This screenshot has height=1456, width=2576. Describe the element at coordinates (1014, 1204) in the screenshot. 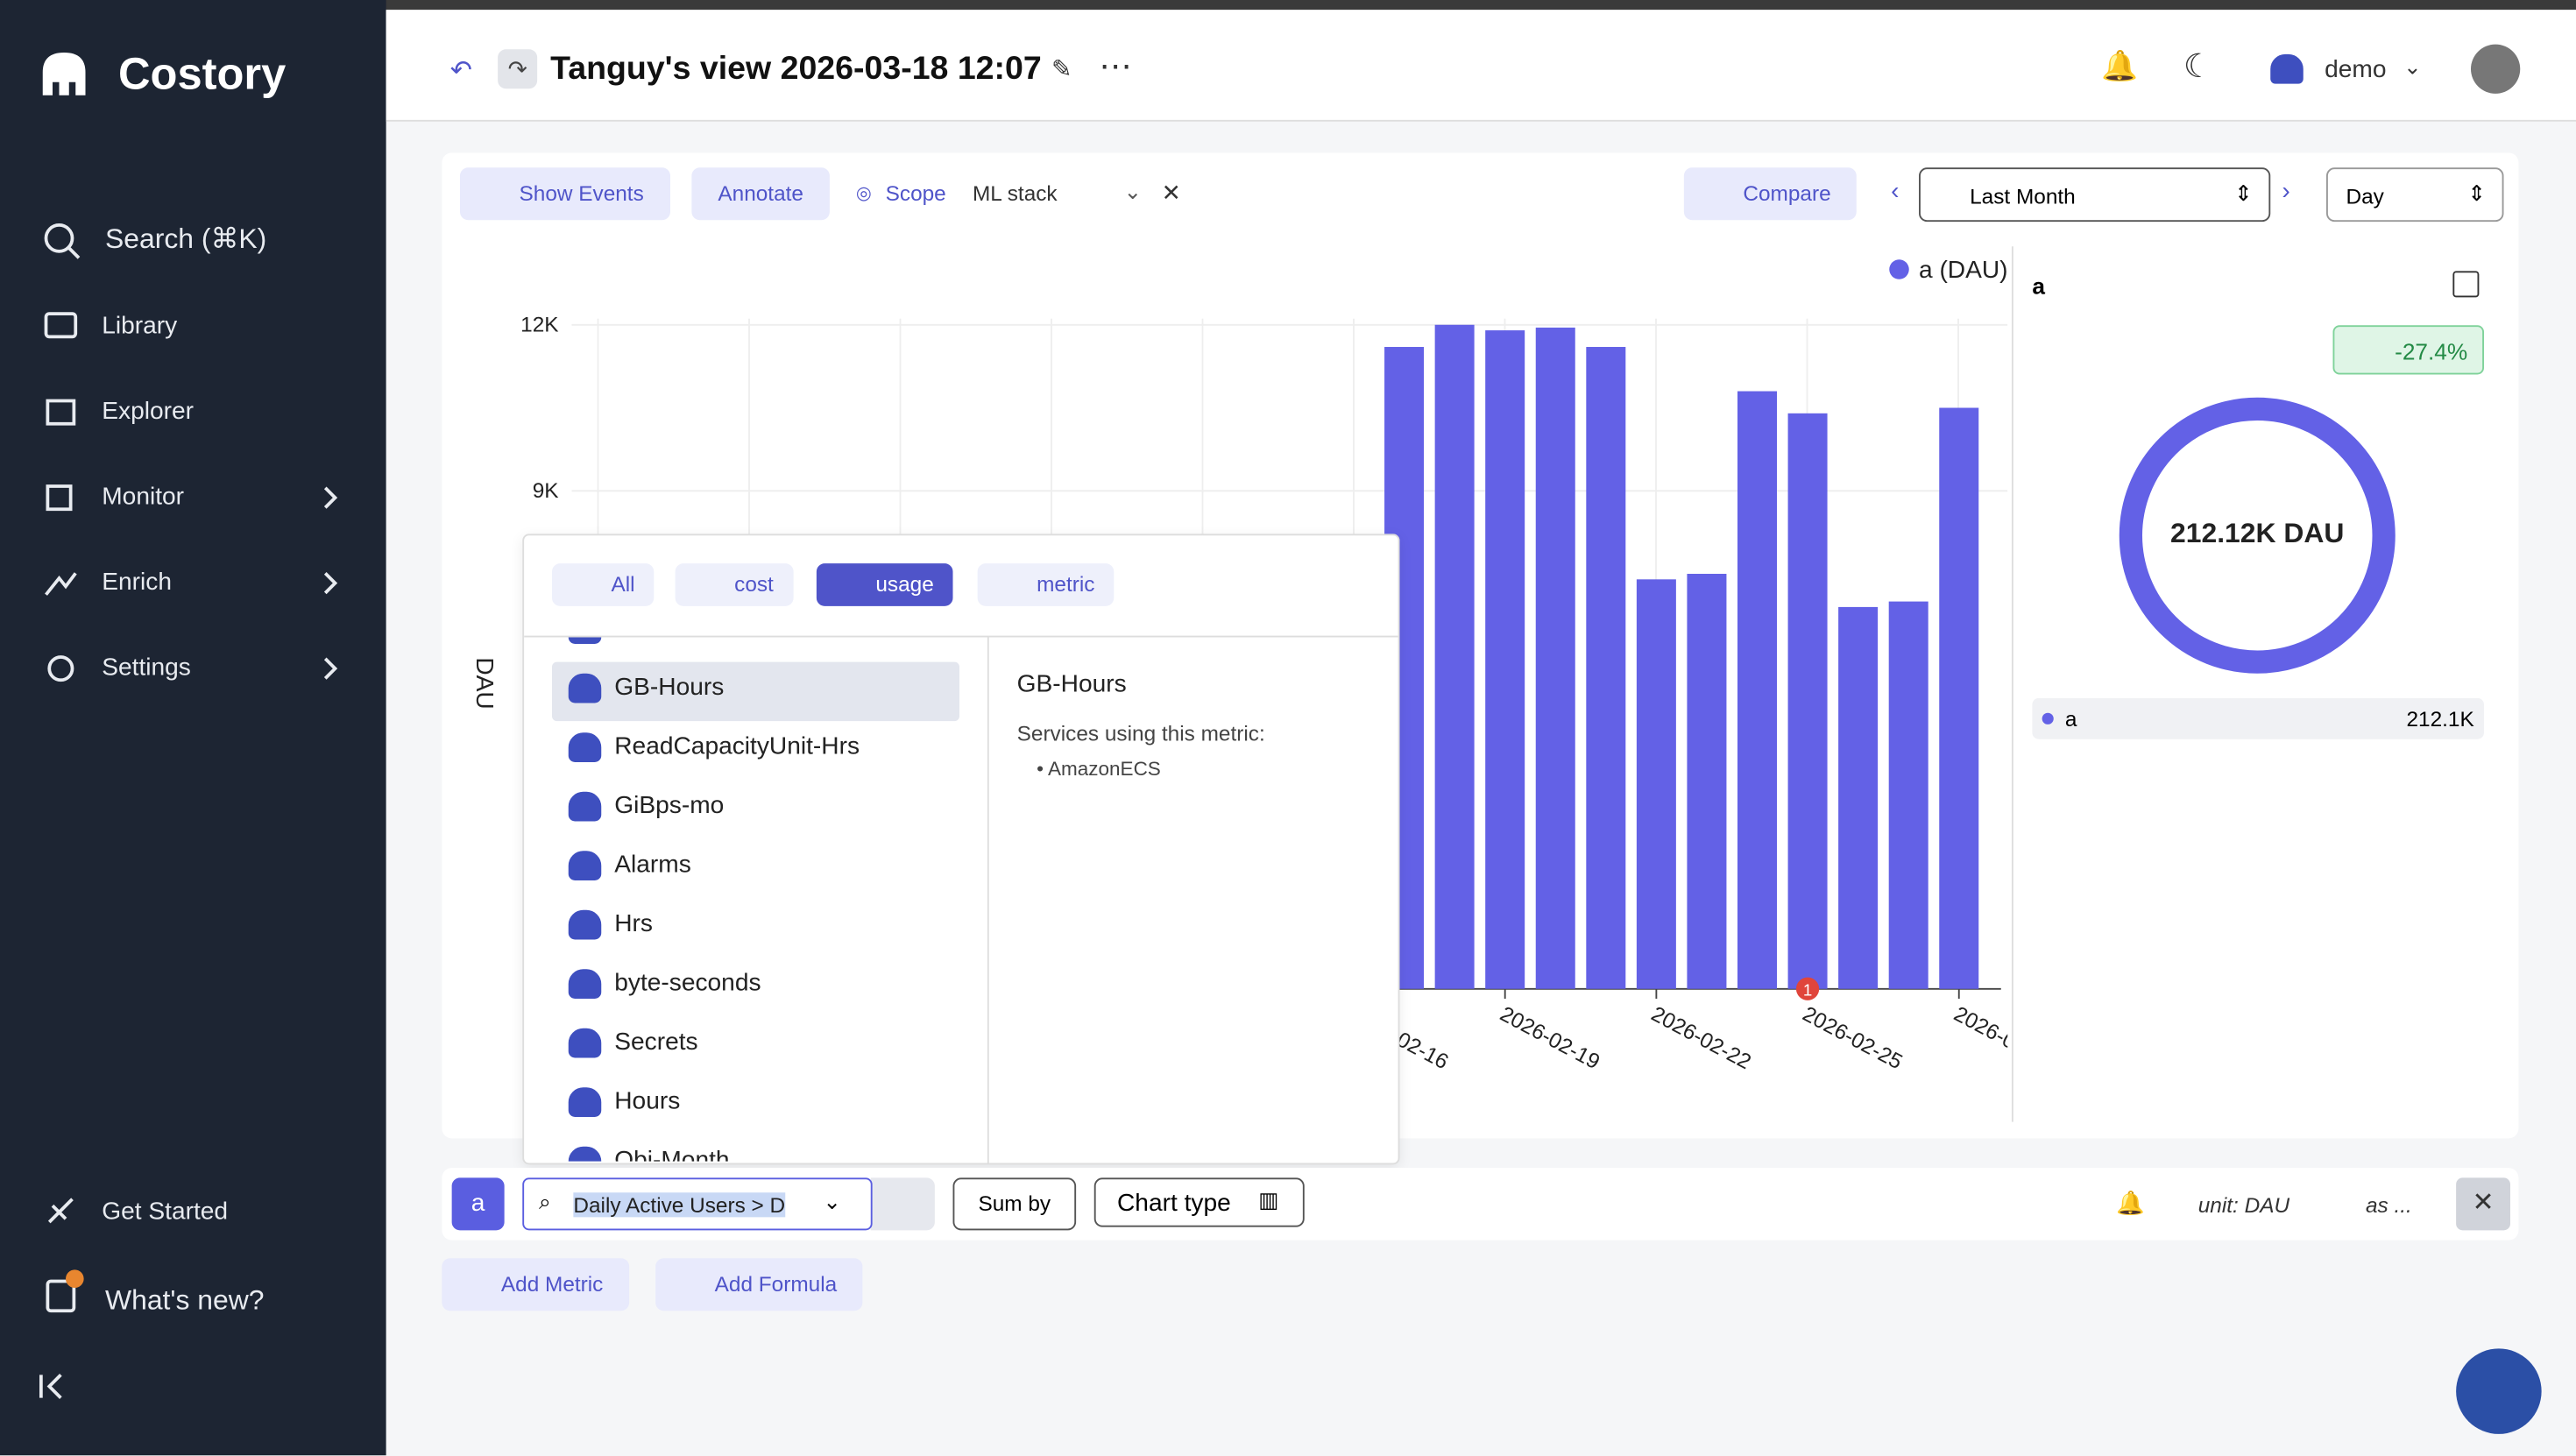

I see `sum-by: Sum by` at that location.